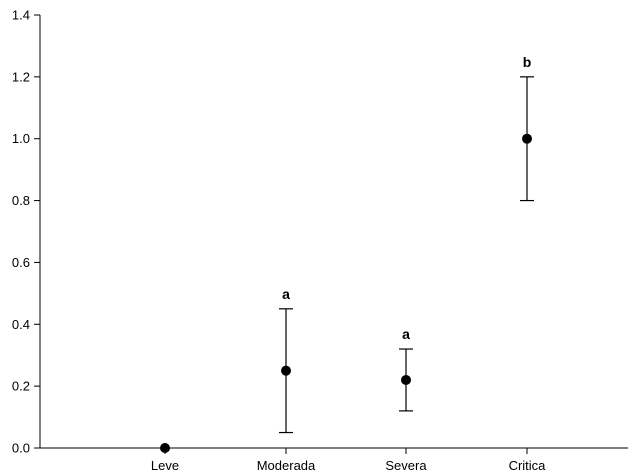 The width and height of the screenshot is (639, 476). I want to click on x-tick-label-moderada: Moderada, so click(286, 465).